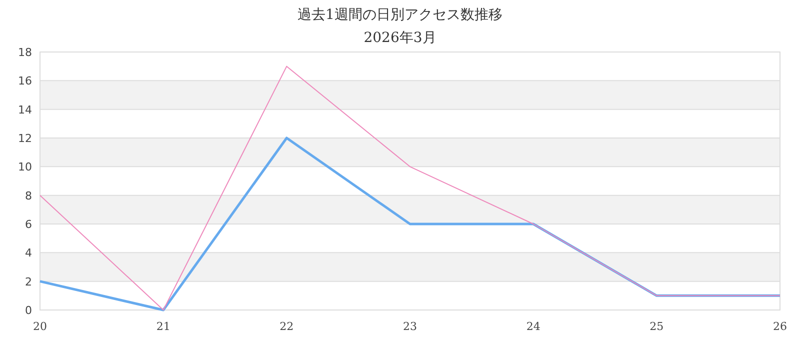 The width and height of the screenshot is (800, 350). What do you see at coordinates (25, 81) in the screenshot?
I see `ytick: 16` at bounding box center [25, 81].